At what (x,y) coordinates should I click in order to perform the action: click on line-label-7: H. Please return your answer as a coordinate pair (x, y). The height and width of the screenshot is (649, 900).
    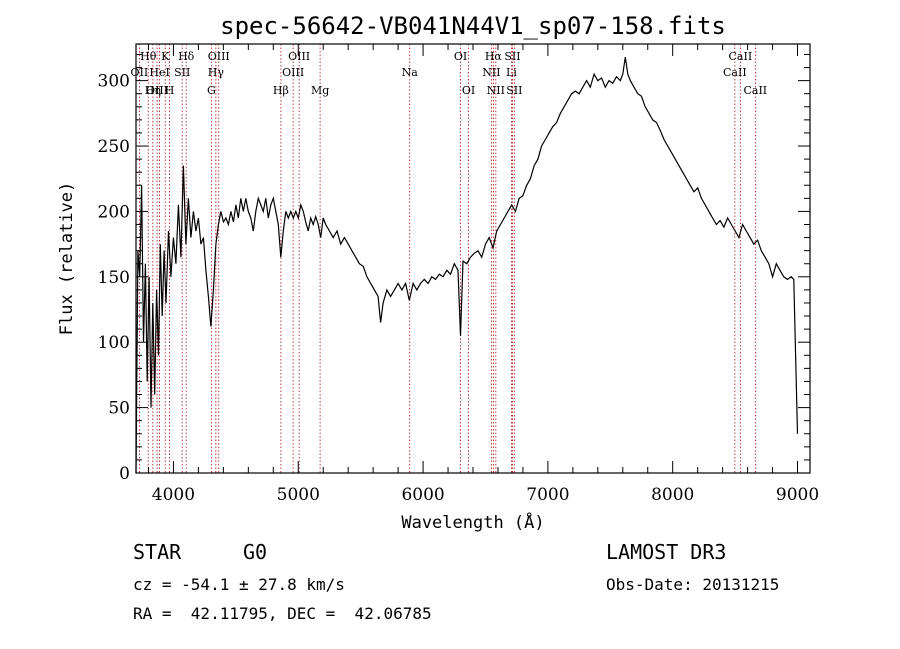
    Looking at the image, I should click on (170, 90).